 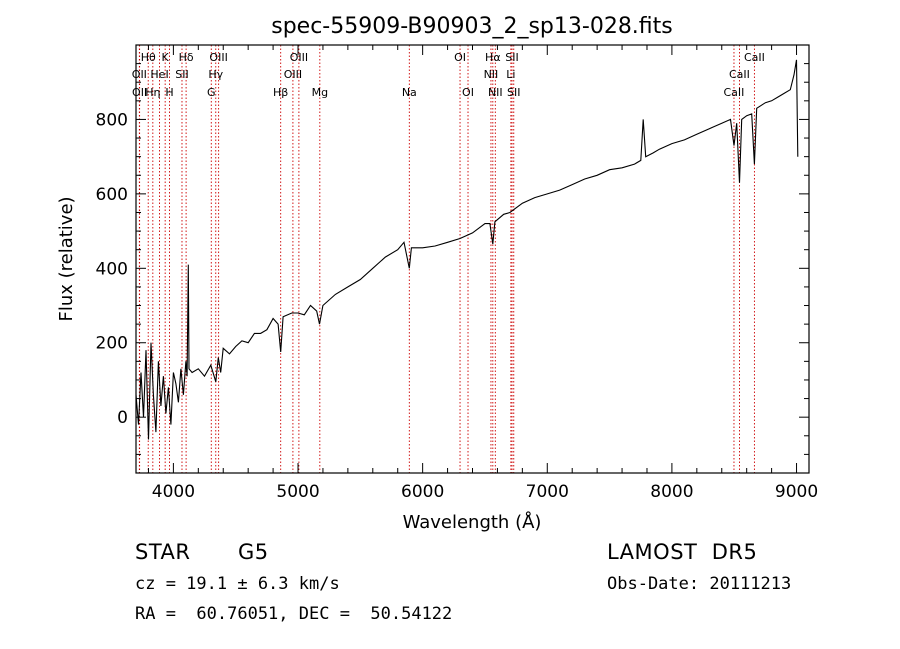 What do you see at coordinates (211, 92) in the screenshot?
I see `line-marker-label: G` at bounding box center [211, 92].